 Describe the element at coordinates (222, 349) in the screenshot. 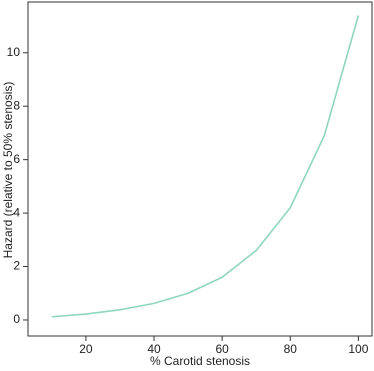

I see `x-tick-label: 60` at that location.